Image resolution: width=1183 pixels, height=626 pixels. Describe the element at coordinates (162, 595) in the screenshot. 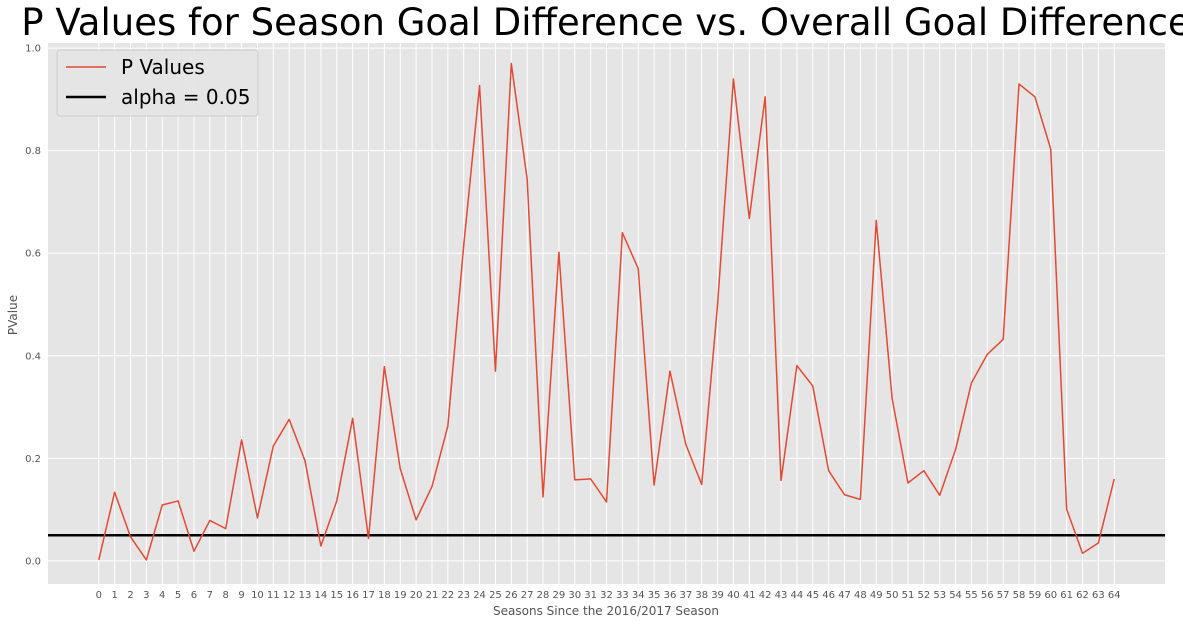

I see `x-tick-label: 4` at that location.